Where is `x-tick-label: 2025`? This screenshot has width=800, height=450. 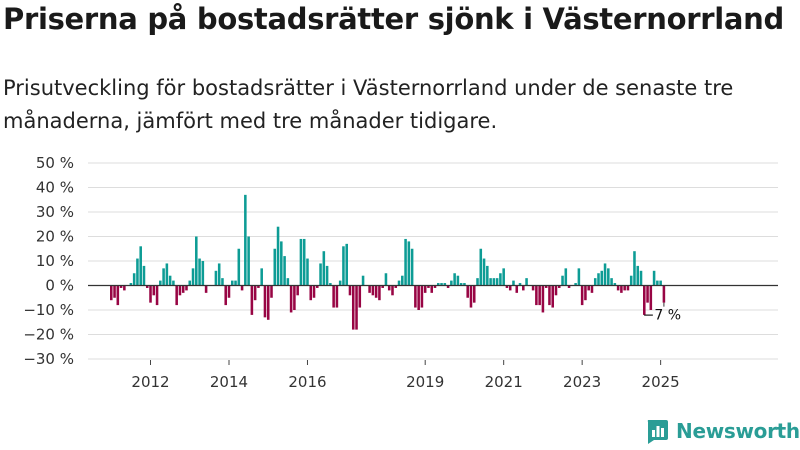 x-tick-label: 2025 is located at coordinates (661, 382).